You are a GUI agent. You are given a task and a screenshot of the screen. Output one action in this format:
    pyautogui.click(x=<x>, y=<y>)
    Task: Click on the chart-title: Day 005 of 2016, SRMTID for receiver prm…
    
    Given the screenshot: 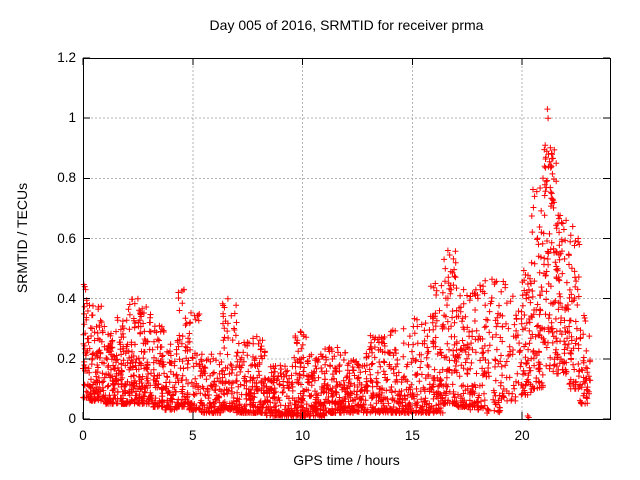 What is the action you would take?
    pyautogui.click(x=346, y=25)
    